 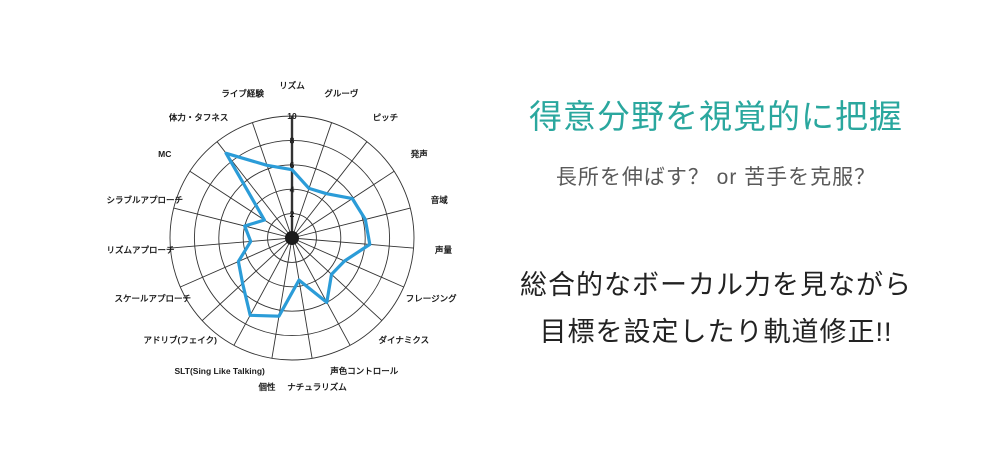 What do you see at coordinates (292, 85) in the screenshot?
I see `radar-axis-label: リズム` at bounding box center [292, 85].